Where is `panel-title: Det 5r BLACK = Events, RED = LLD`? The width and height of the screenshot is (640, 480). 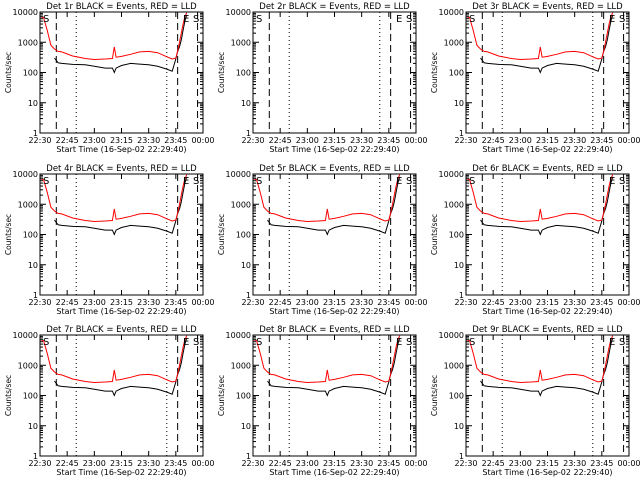 panel-title: Det 5r BLACK = Events, RED = LLD is located at coordinates (334, 169).